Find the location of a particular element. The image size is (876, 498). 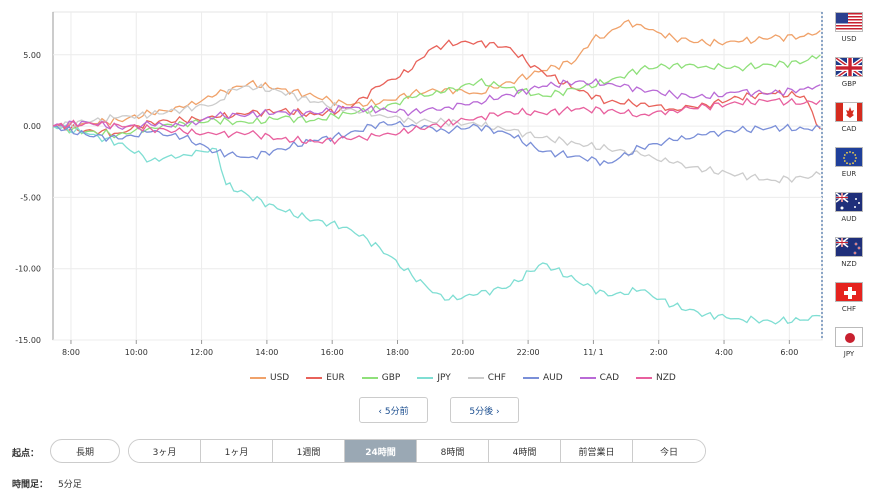

x-tick-label: 11/ 1 is located at coordinates (593, 352).